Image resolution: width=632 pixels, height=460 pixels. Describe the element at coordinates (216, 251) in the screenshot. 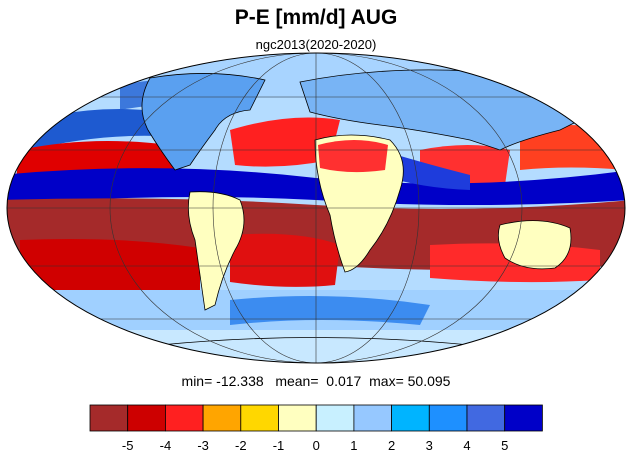

I see `south-america` at that location.